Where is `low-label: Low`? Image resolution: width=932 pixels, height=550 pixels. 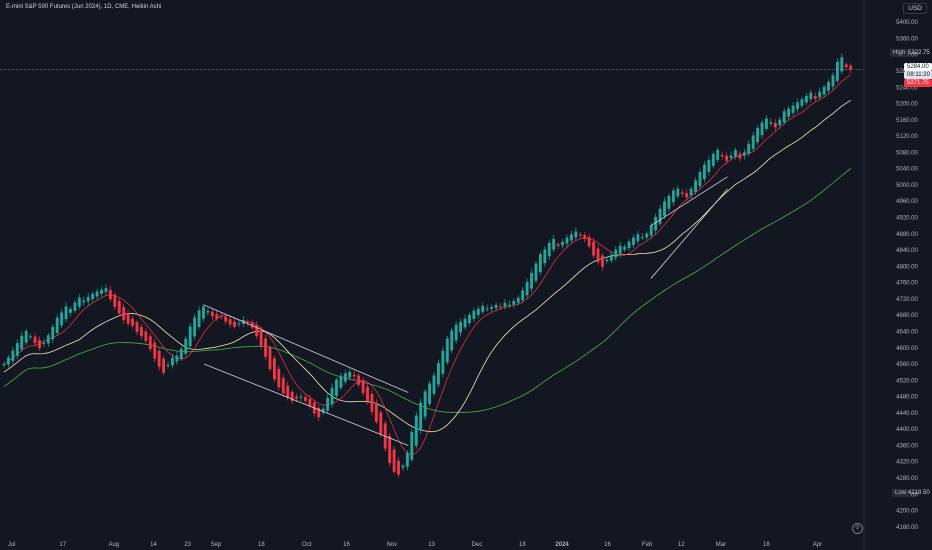 low-label: Low is located at coordinates (901, 493).